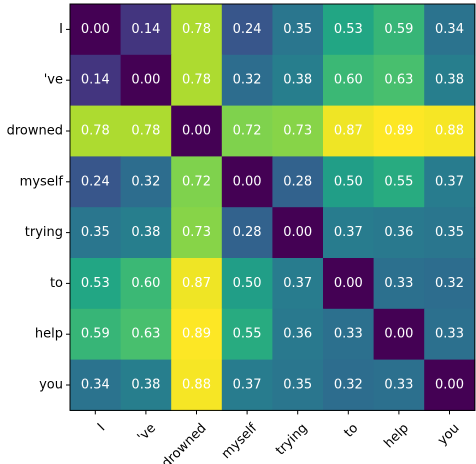 This screenshot has height=464, width=476. What do you see at coordinates (56, 283) in the screenshot?
I see `y-tick-label: to` at bounding box center [56, 283].